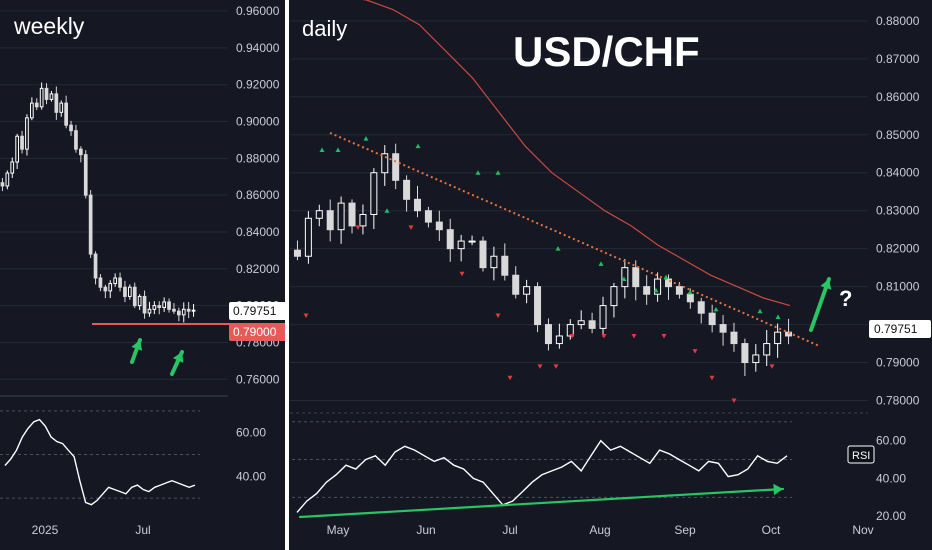  I want to click on rsi-label-text: RSI, so click(861, 456).